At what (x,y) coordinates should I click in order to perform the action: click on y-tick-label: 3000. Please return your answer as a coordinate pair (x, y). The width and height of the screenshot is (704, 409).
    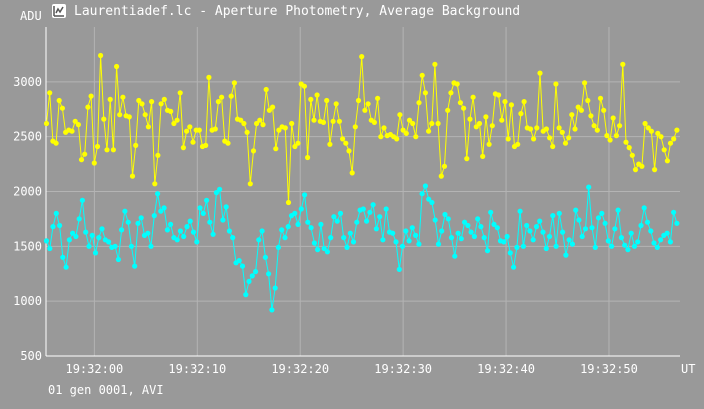
    Looking at the image, I should click on (27, 82).